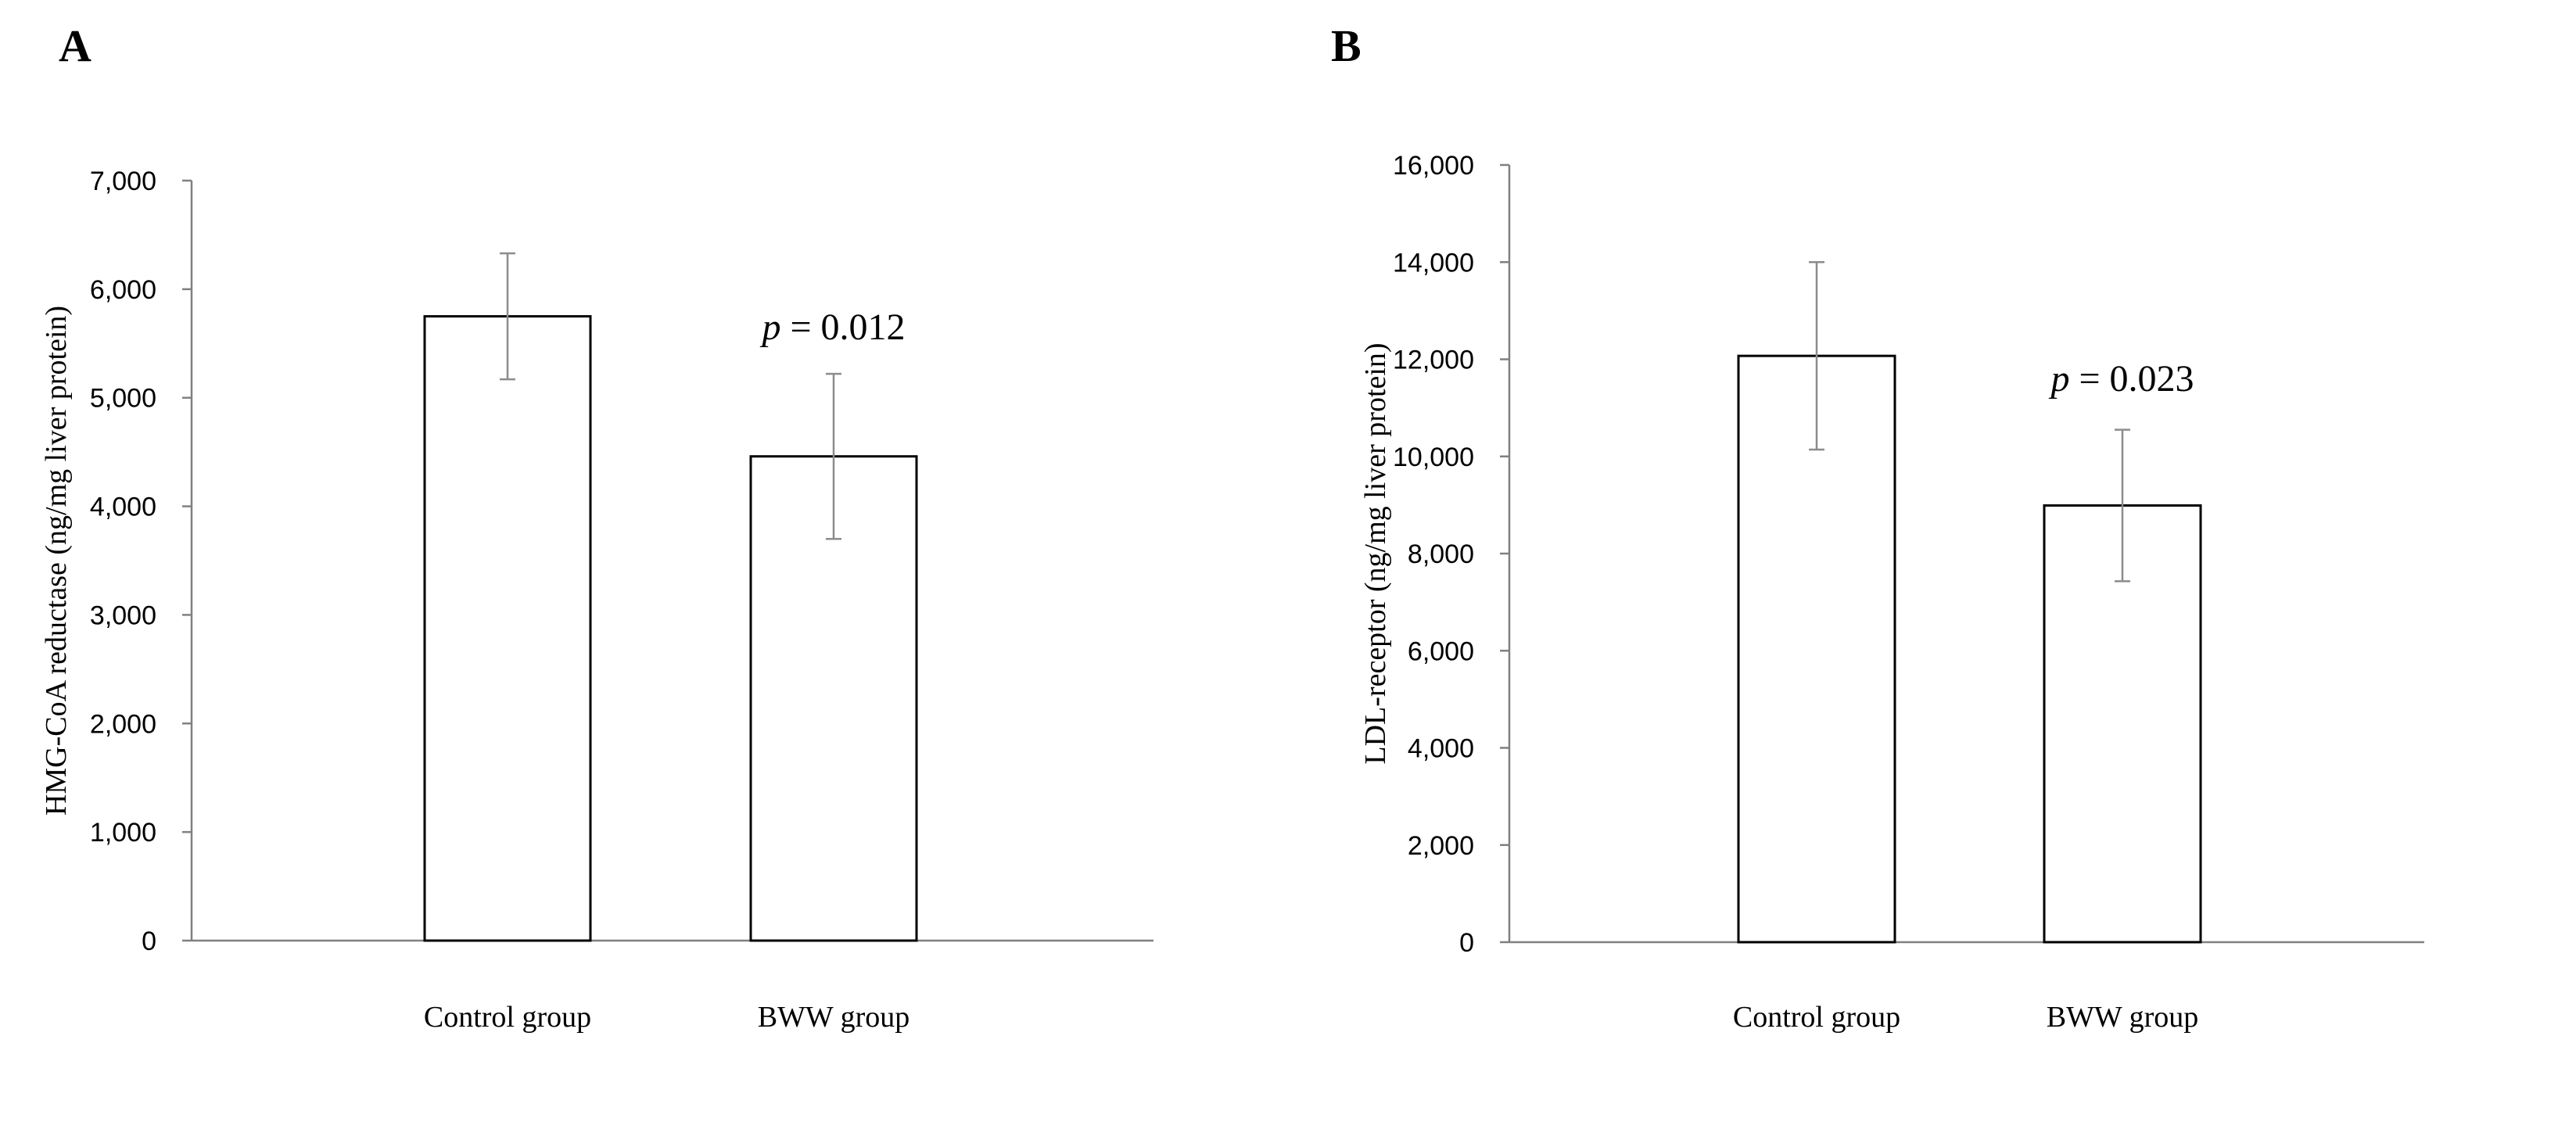 The width and height of the screenshot is (2576, 1122). I want to click on bar-a-control, so click(508, 628).